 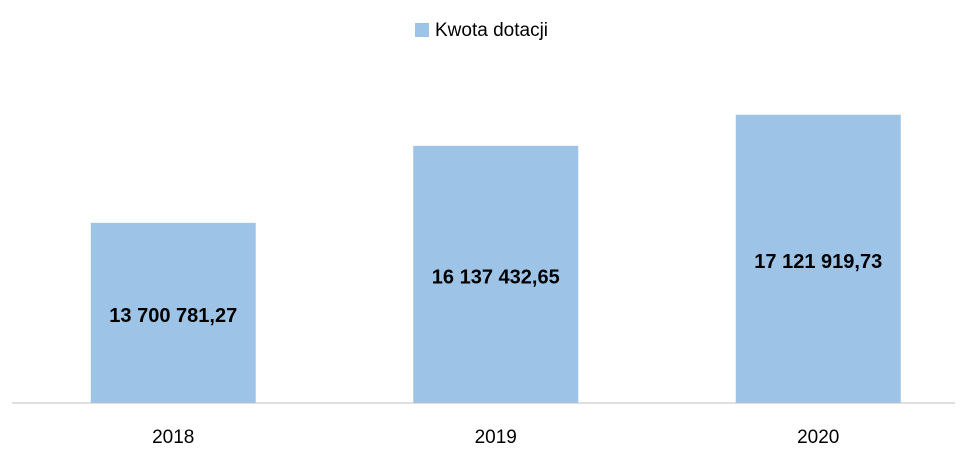 I want to click on data-label: 16 137 432,65, so click(x=496, y=278).